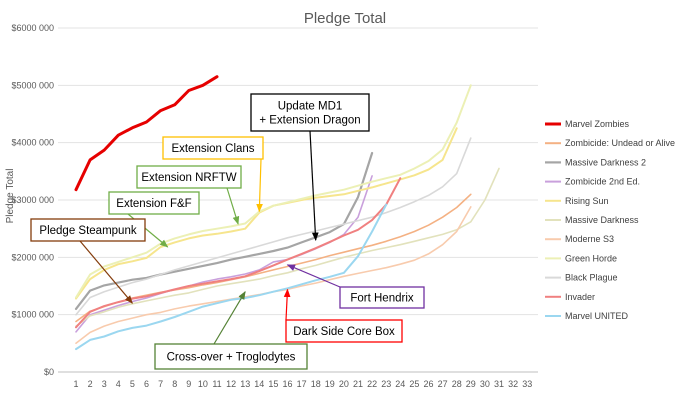  What do you see at coordinates (160, 384) in the screenshot?
I see `x-tick-label: 7` at bounding box center [160, 384].